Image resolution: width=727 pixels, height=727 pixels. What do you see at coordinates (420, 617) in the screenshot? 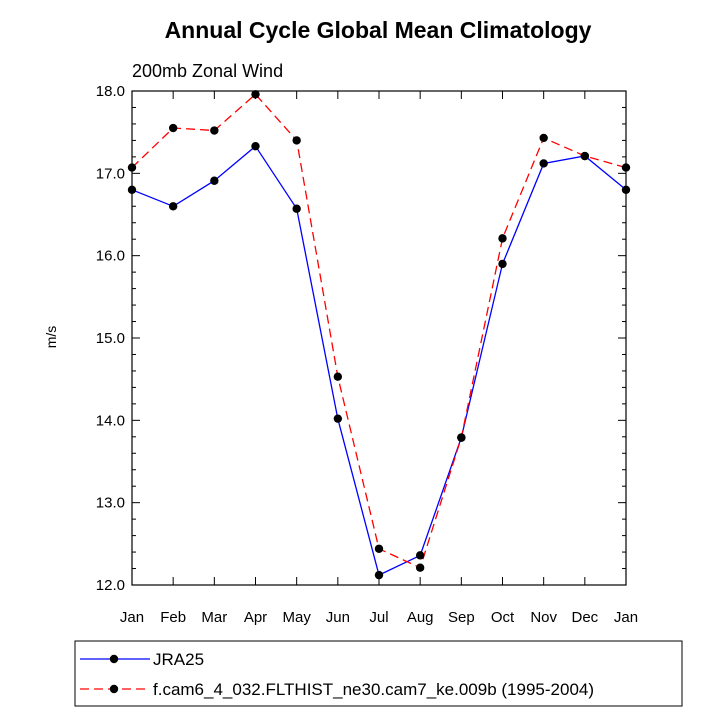
I see `x-tick-label: Aug` at bounding box center [420, 617].